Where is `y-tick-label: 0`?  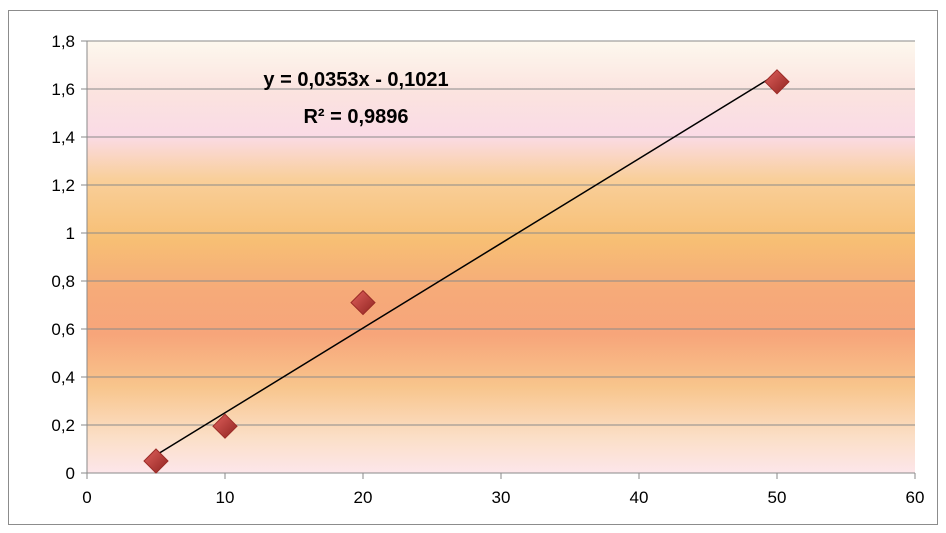
y-tick-label: 0 is located at coordinates (70, 473).